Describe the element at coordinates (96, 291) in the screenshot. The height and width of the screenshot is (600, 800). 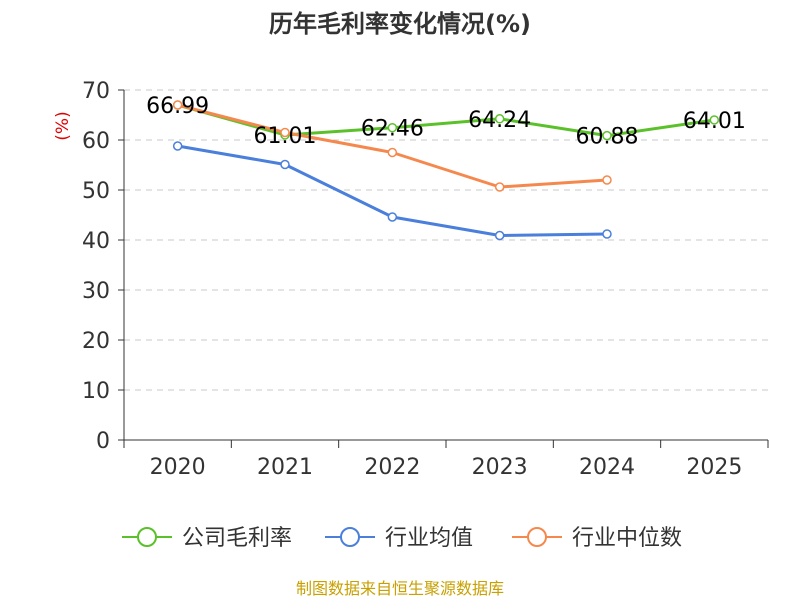
I see `y-tick-label: 30` at that location.